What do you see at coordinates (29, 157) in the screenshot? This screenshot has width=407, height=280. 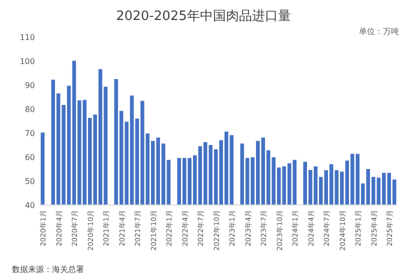 I see `y-tick-label: 60` at bounding box center [29, 157].